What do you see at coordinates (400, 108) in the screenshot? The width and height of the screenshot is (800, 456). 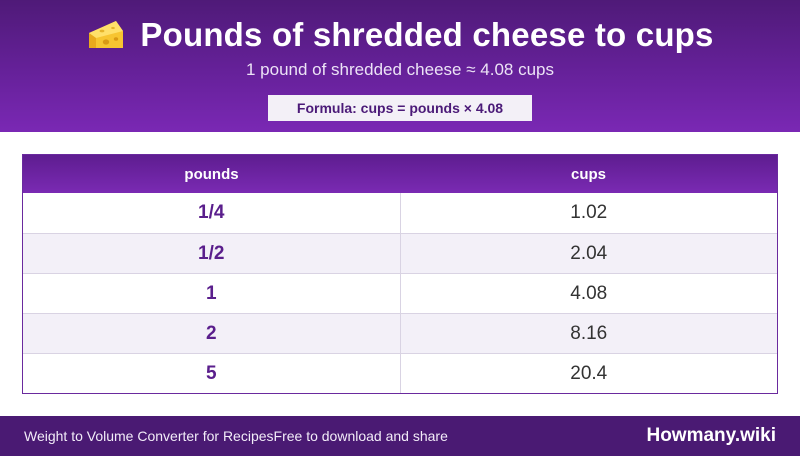 I see `formula-badge: Formula: cups = pounds × 4.08` at bounding box center [400, 108].